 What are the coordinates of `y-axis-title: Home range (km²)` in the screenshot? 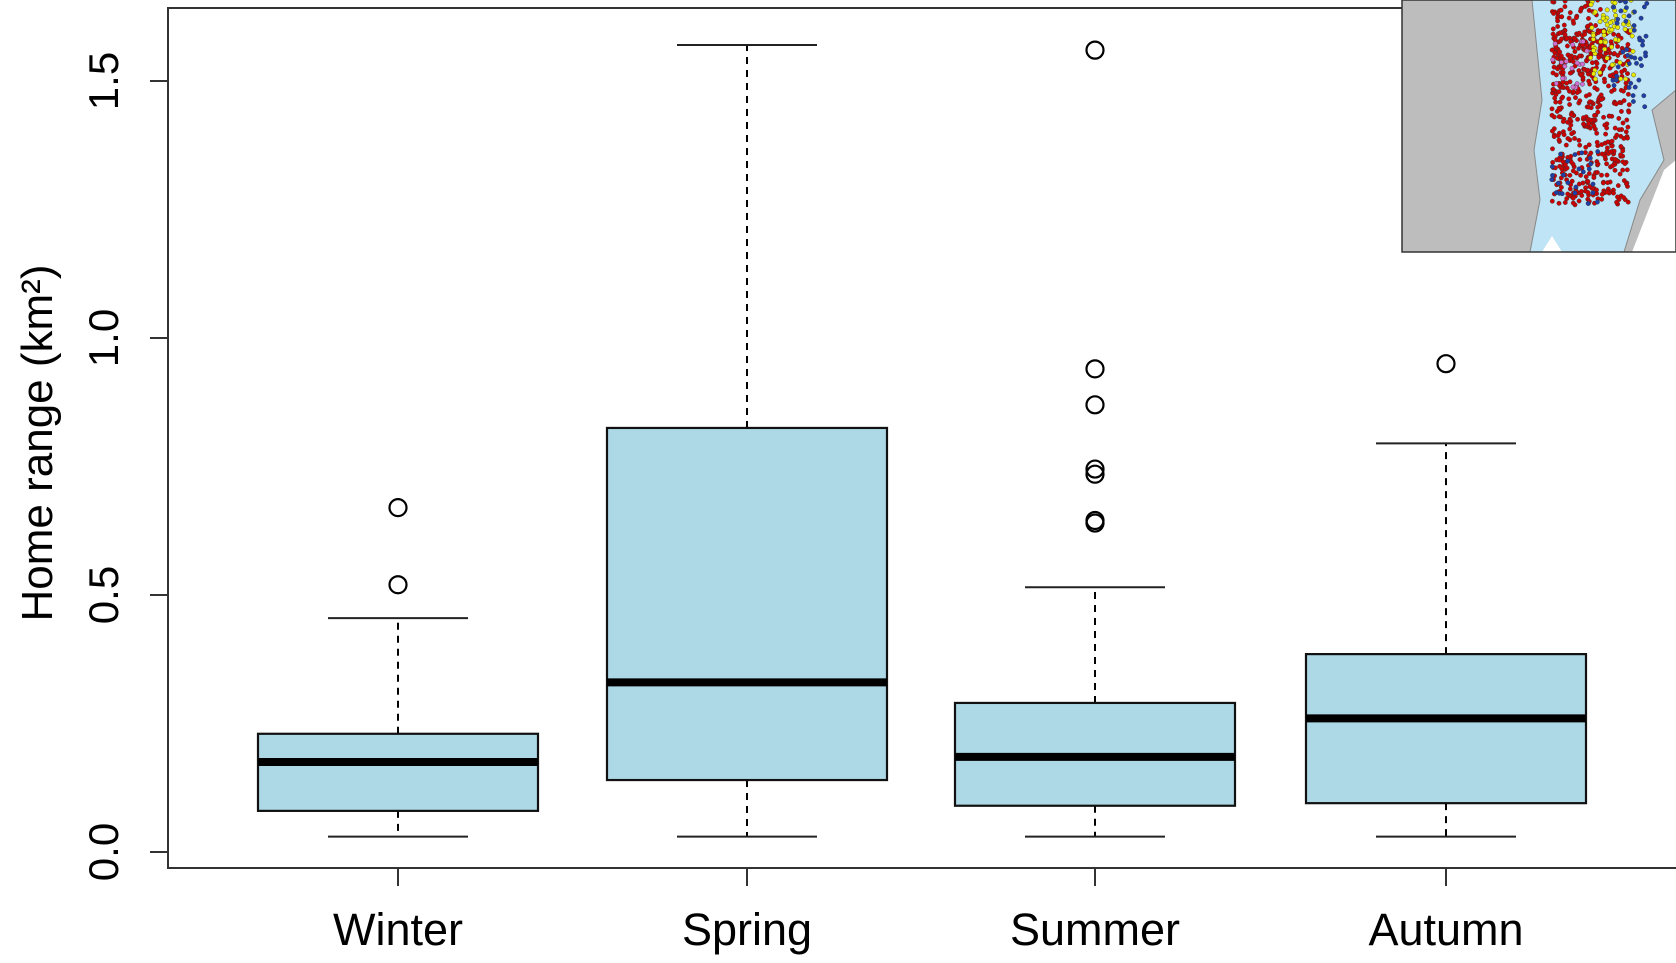 It's located at (37, 443).